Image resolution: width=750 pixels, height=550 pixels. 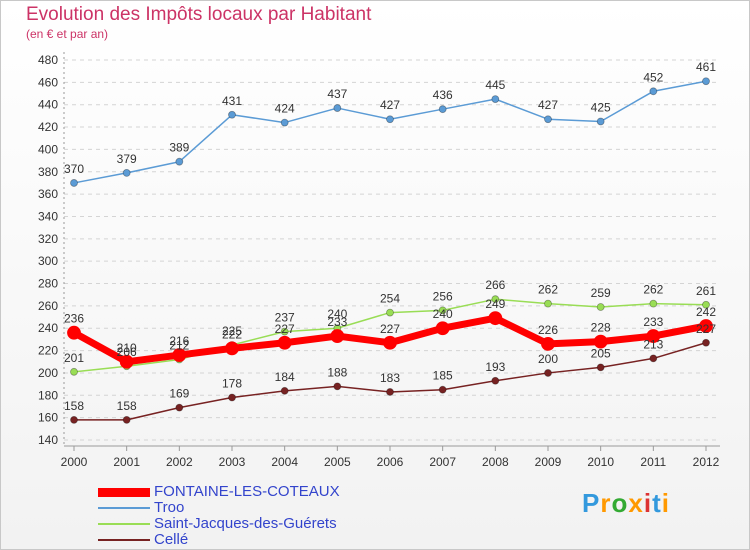 I want to click on value-label: 188, so click(x=337, y=372).